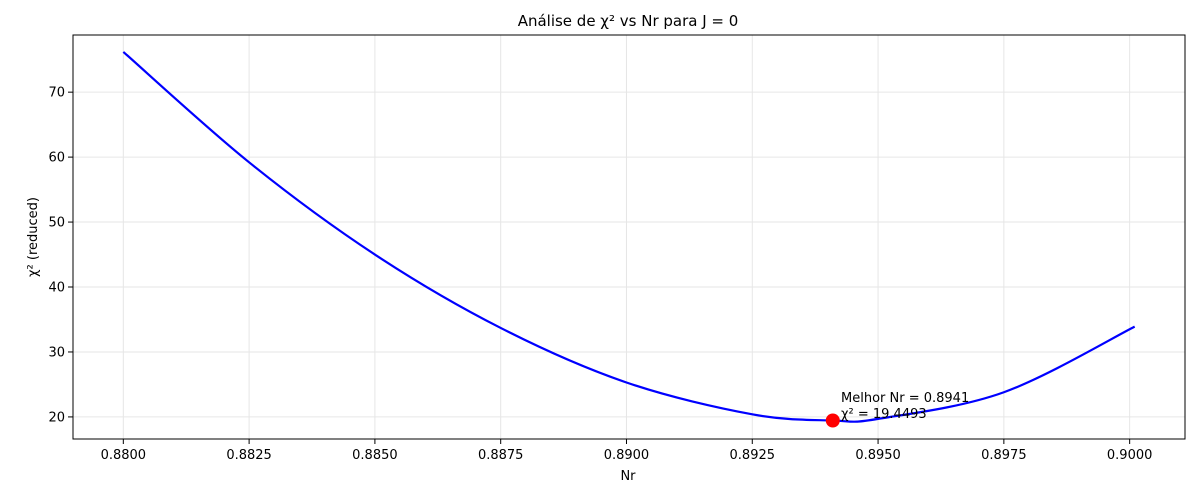 This screenshot has height=485, width=1198. Describe the element at coordinates (375, 455) in the screenshot. I see `x-tick-label: 0.8850` at that location.